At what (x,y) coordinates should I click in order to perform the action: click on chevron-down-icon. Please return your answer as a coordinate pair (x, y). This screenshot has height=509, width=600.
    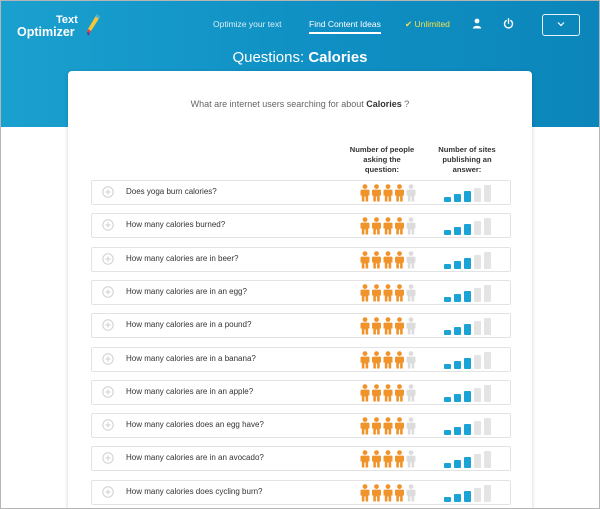
    Looking at the image, I should click on (561, 24).